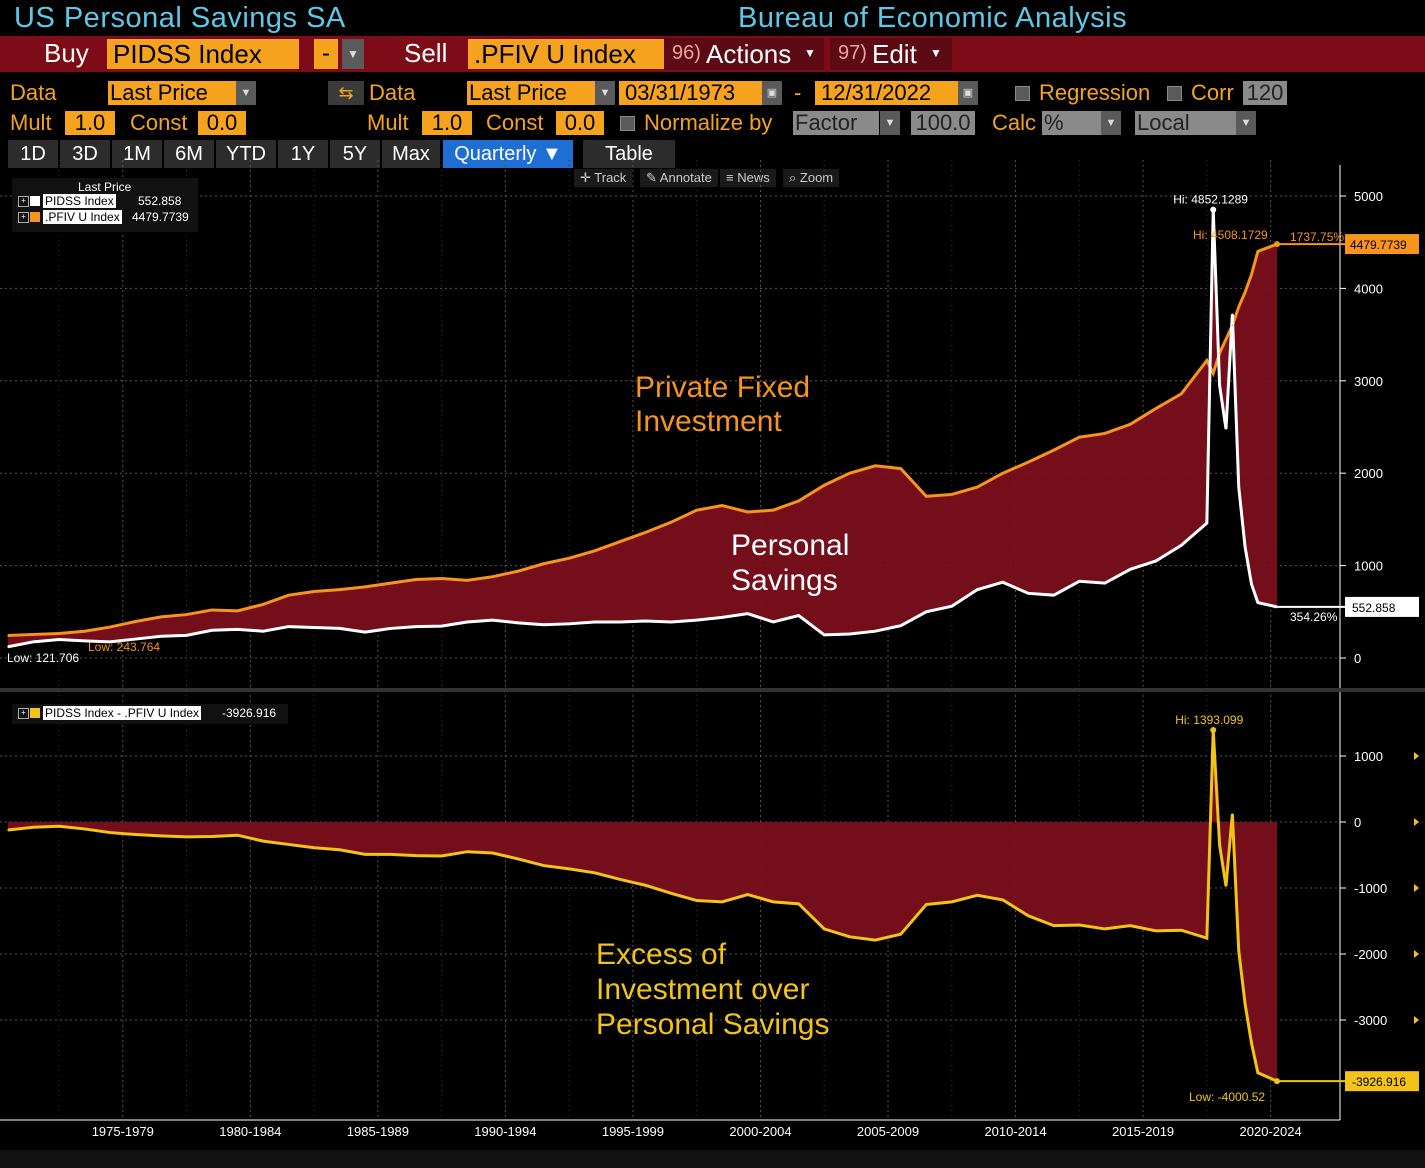  What do you see at coordinates (35, 713) in the screenshot?
I see `series-swatch-excess` at bounding box center [35, 713].